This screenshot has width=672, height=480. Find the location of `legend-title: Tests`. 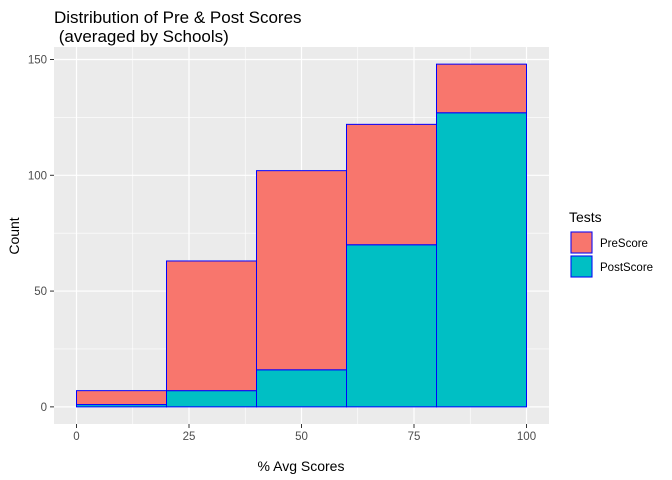

legend-title: Tests is located at coordinates (585, 217).